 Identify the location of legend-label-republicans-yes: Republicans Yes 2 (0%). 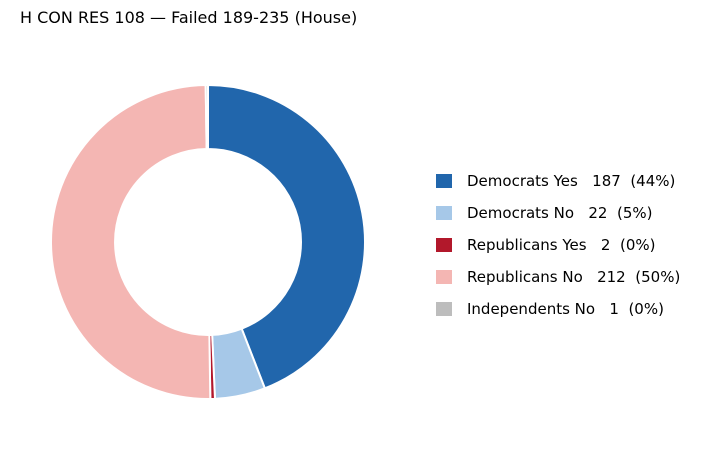
(561, 245).